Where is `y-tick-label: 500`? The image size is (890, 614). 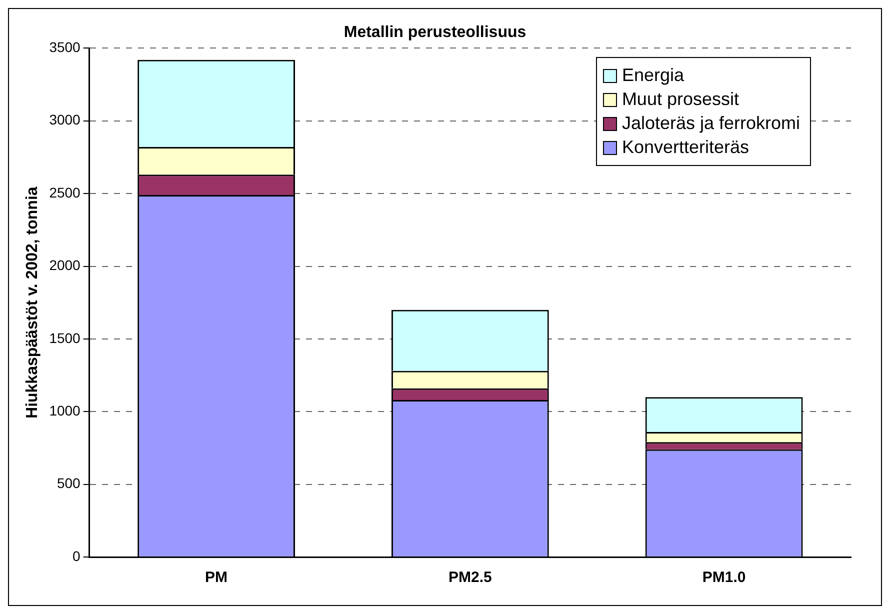
y-tick-label: 500 is located at coordinates (68, 483).